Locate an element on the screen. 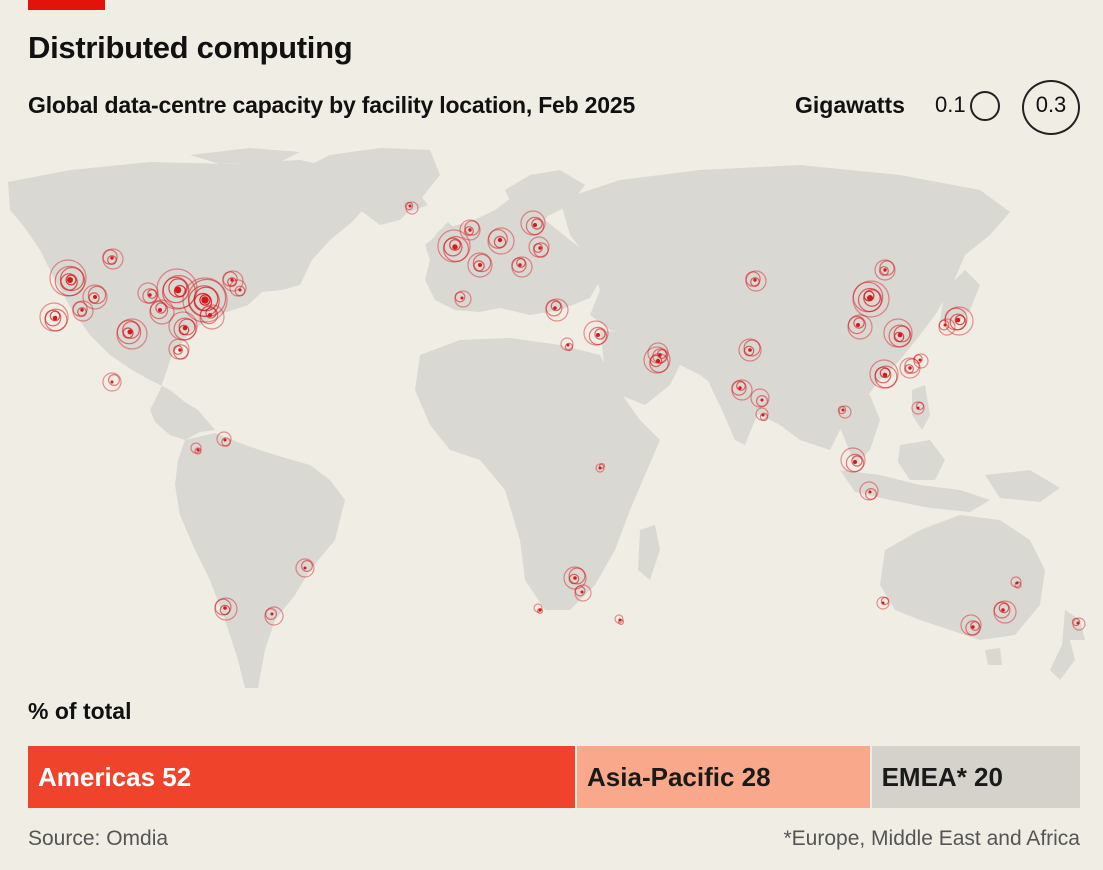  legend-large-circle is located at coordinates (1051, 107).